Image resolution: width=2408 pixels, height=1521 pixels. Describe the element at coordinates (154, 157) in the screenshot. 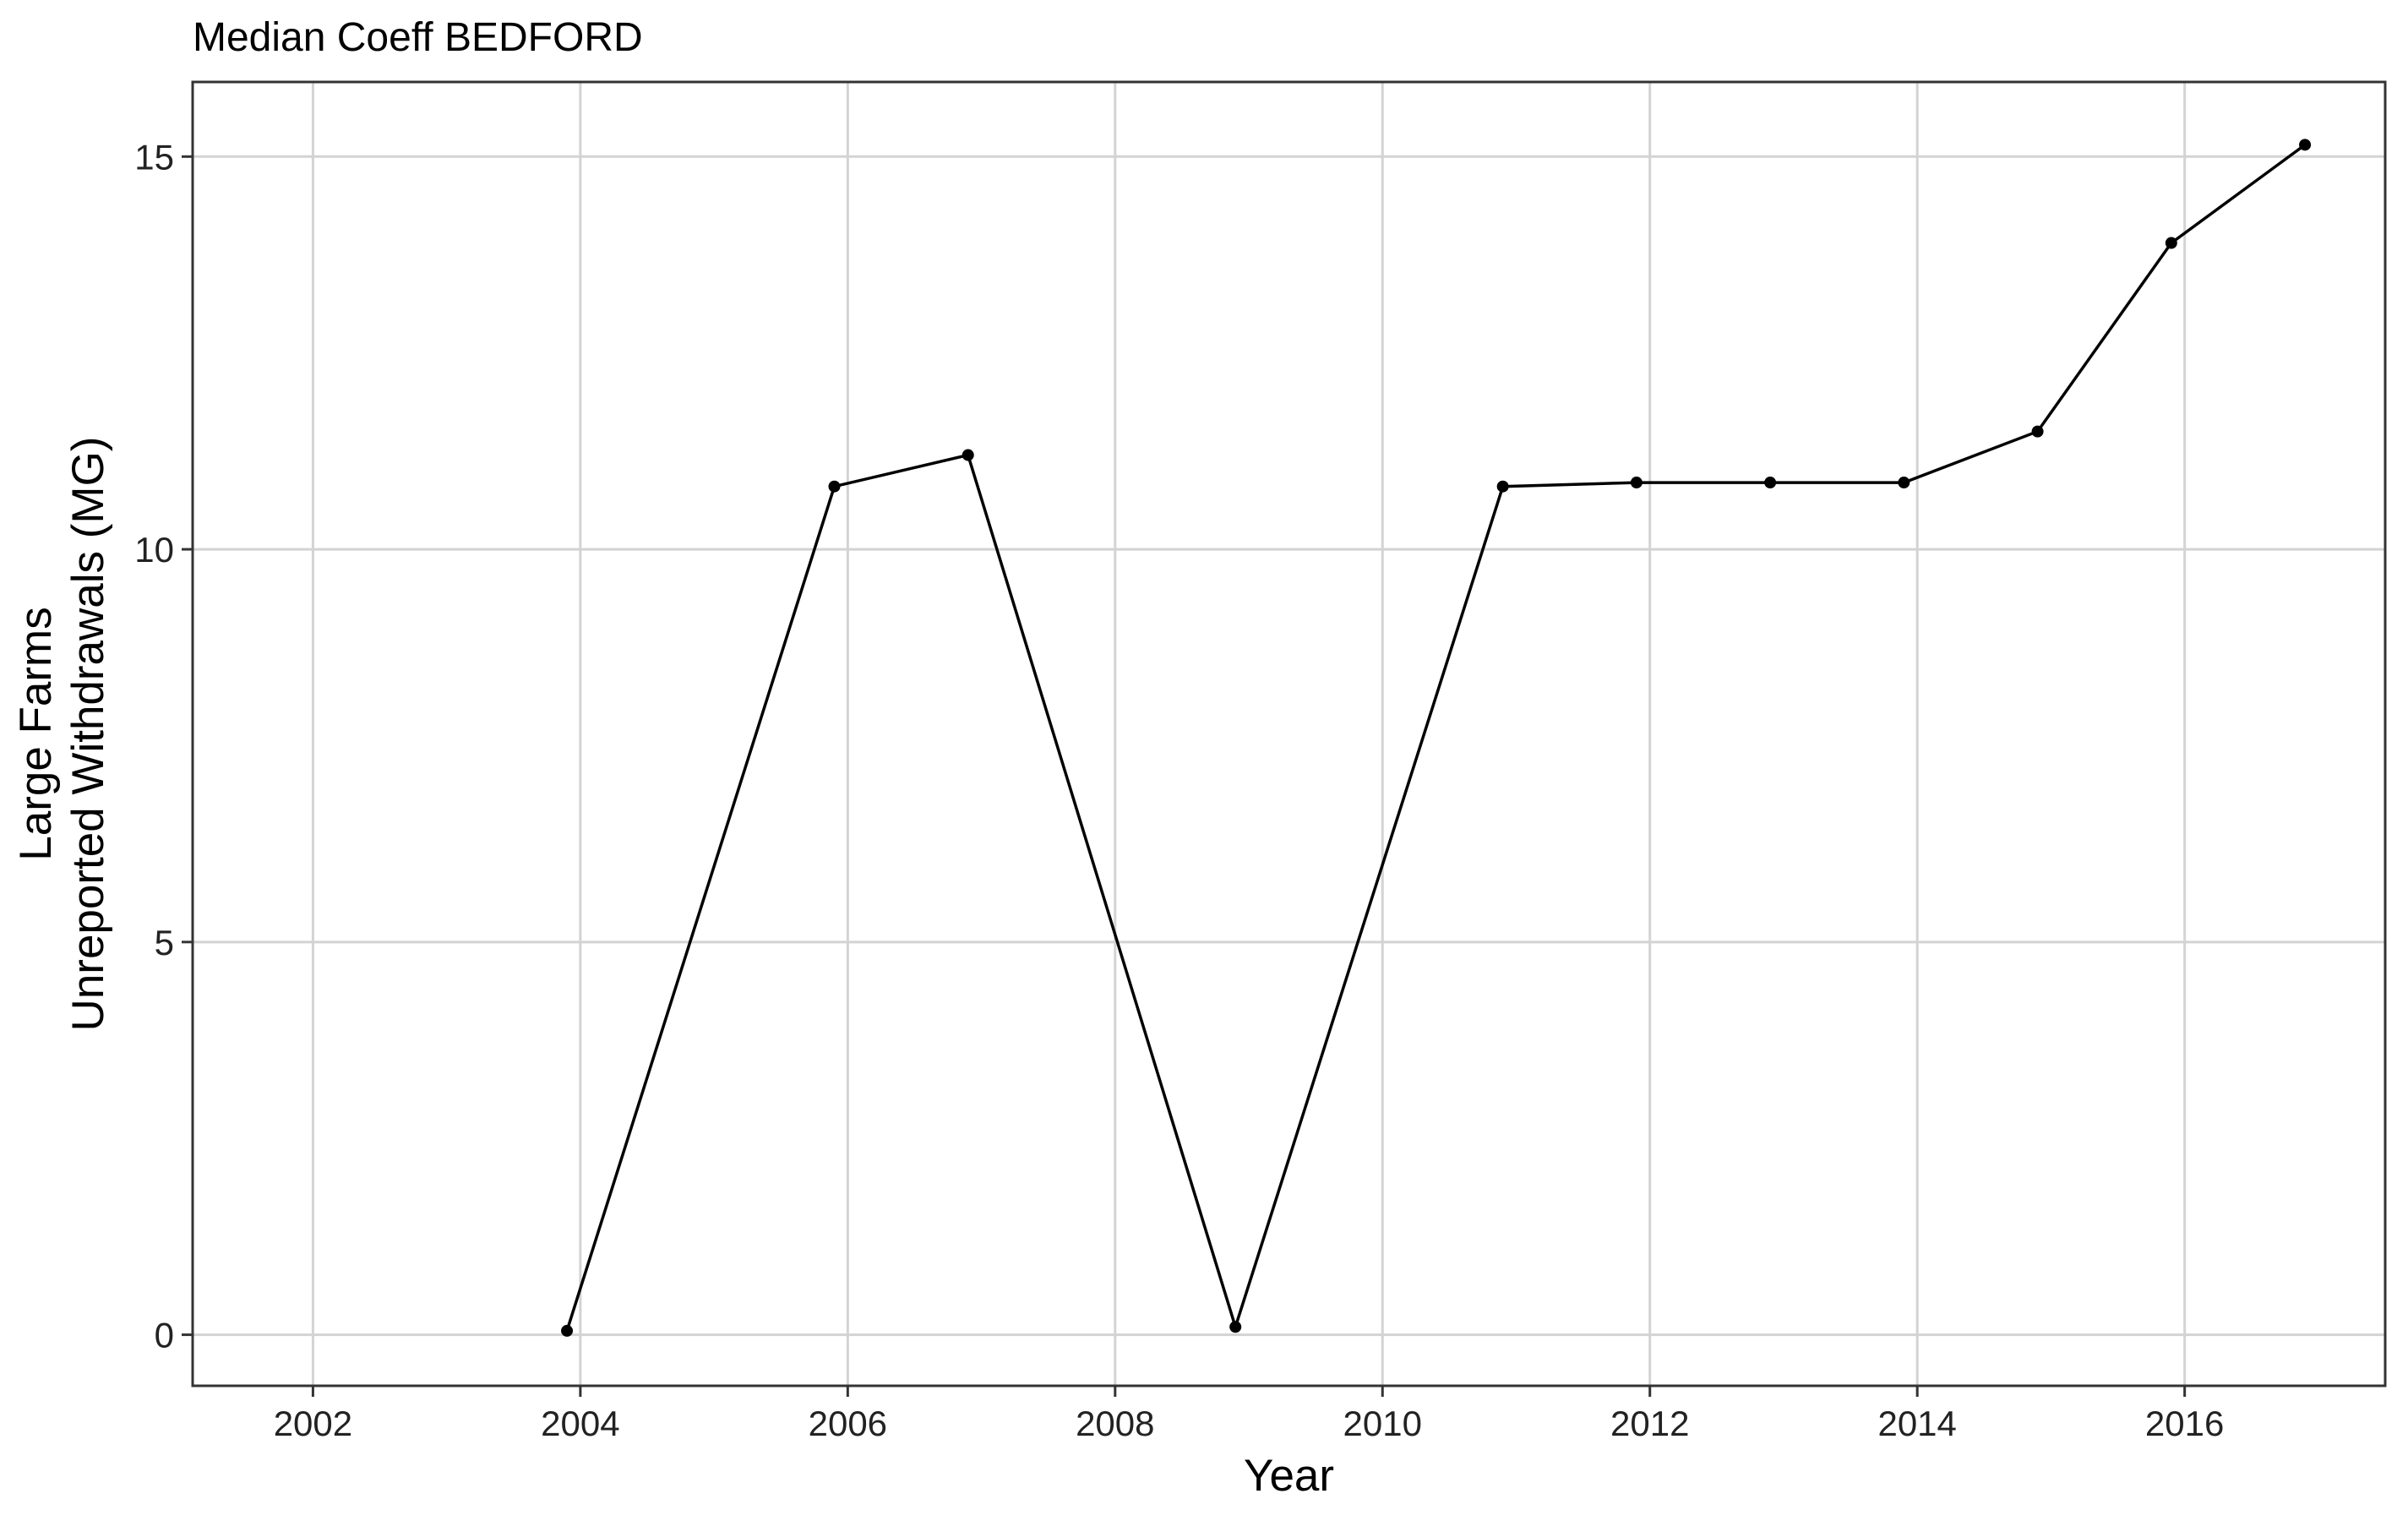

I see `y-tick-label-15: 15` at that location.